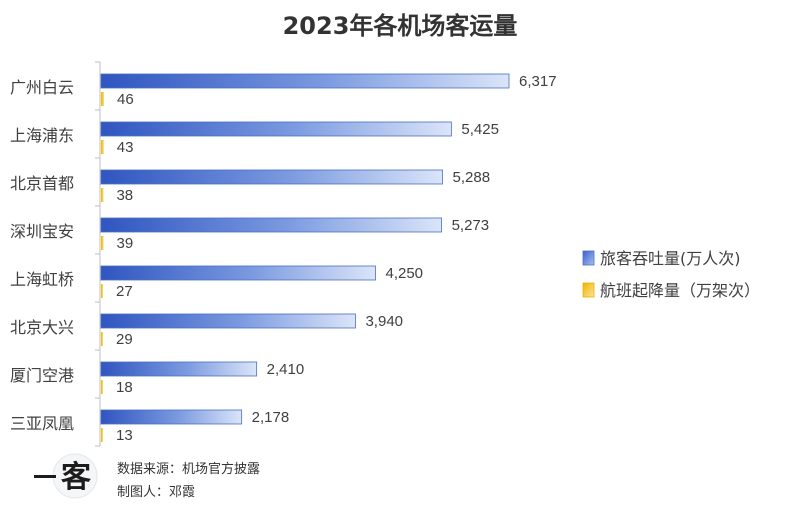  Describe the element at coordinates (42, 279) in the screenshot. I see `category-label: 上海虹桥` at that location.